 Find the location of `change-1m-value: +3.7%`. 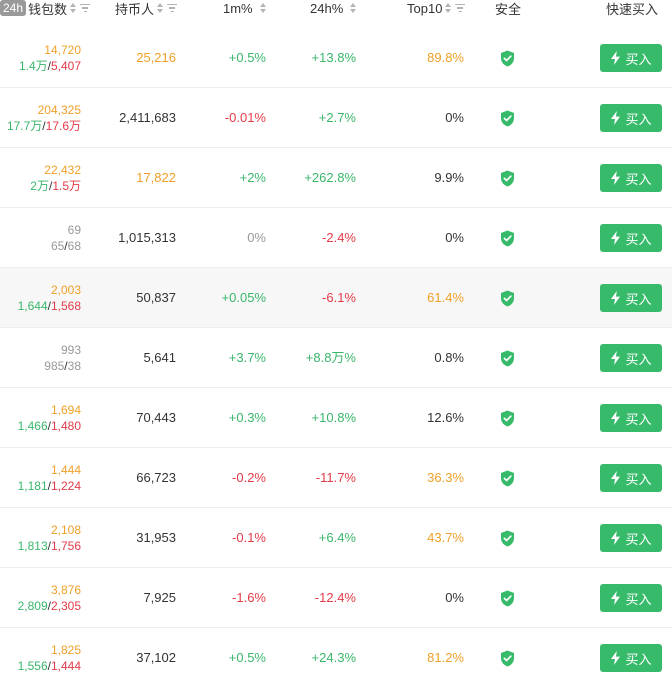

change-1m-value: +3.7% is located at coordinates (247, 357).